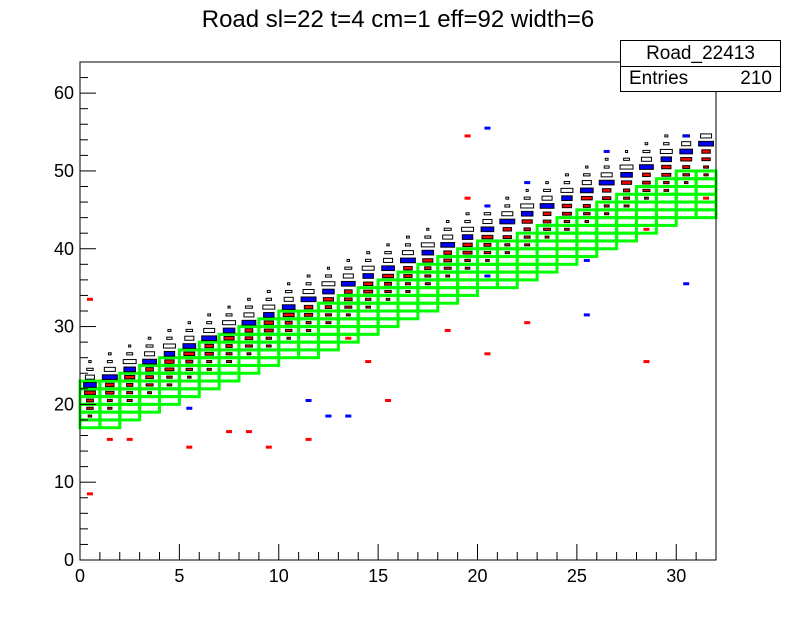 This screenshot has height=622, width=796. What do you see at coordinates (64, 93) in the screenshot?
I see `y-tick-label: 60` at bounding box center [64, 93].